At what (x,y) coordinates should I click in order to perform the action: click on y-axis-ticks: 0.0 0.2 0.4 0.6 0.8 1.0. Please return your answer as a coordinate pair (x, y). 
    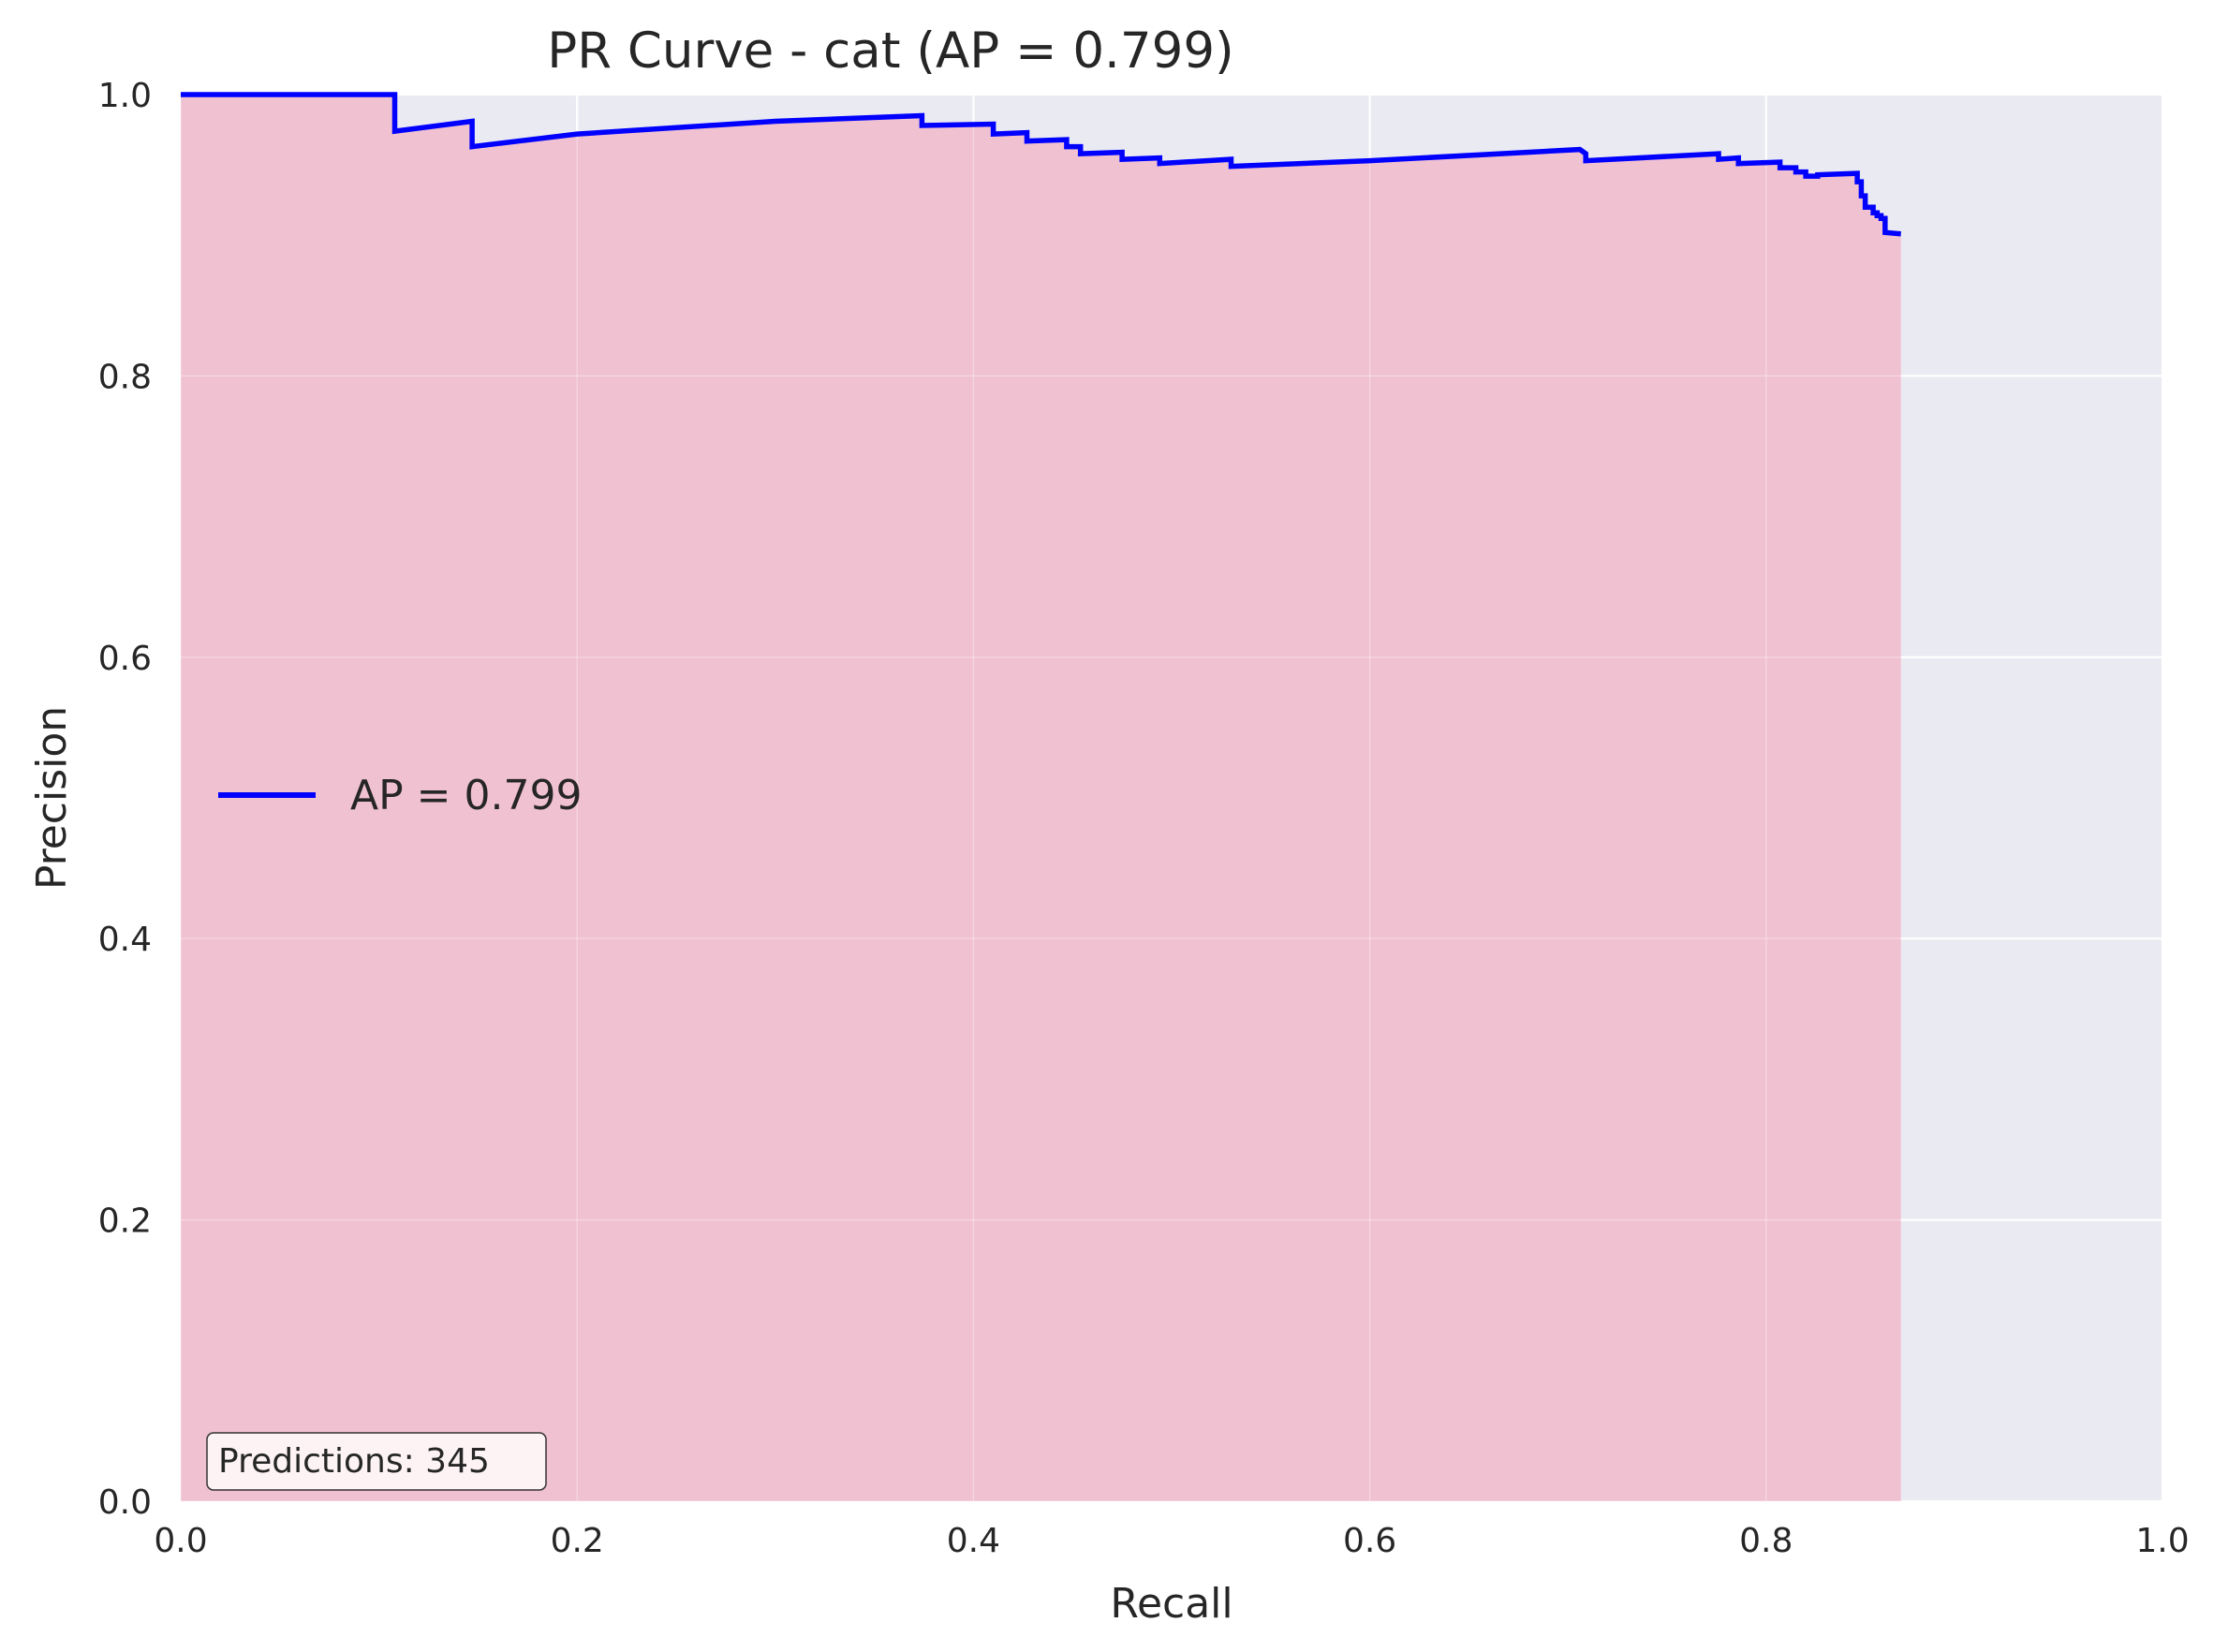
    Looking at the image, I should click on (125, 799).